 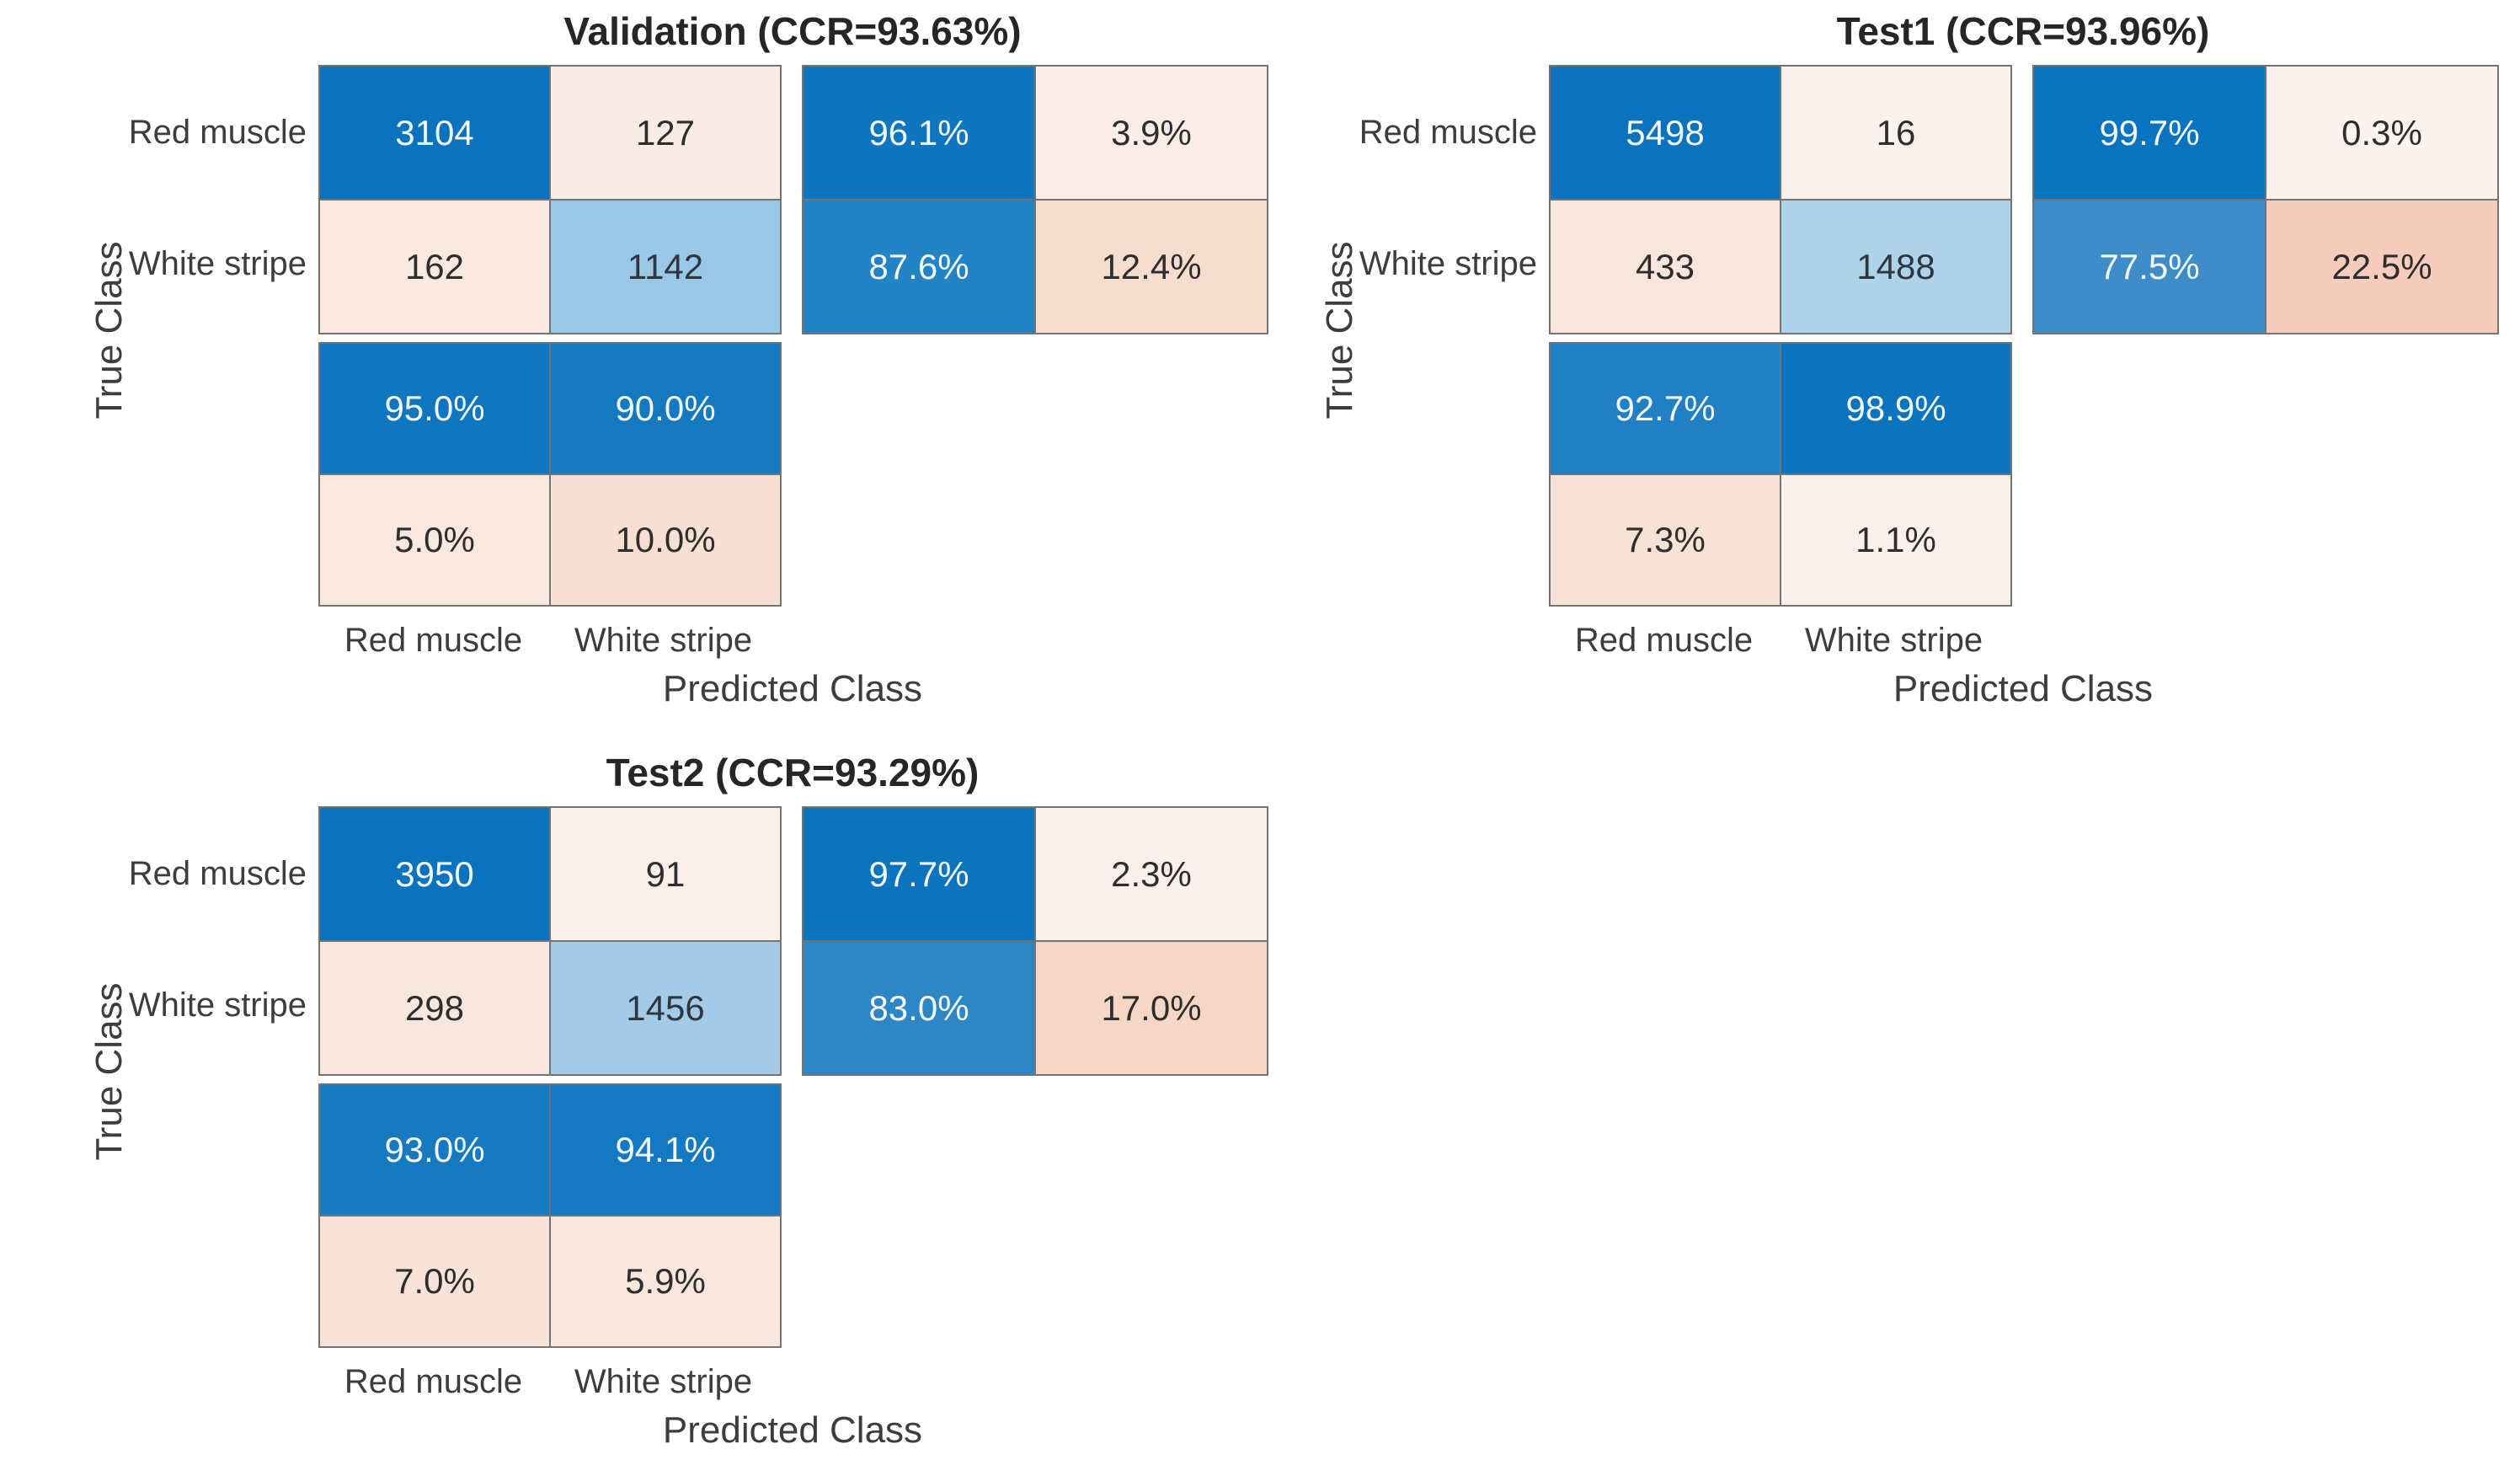 What do you see at coordinates (434, 408) in the screenshot?
I see `column-summary-cell: 95.0%` at bounding box center [434, 408].